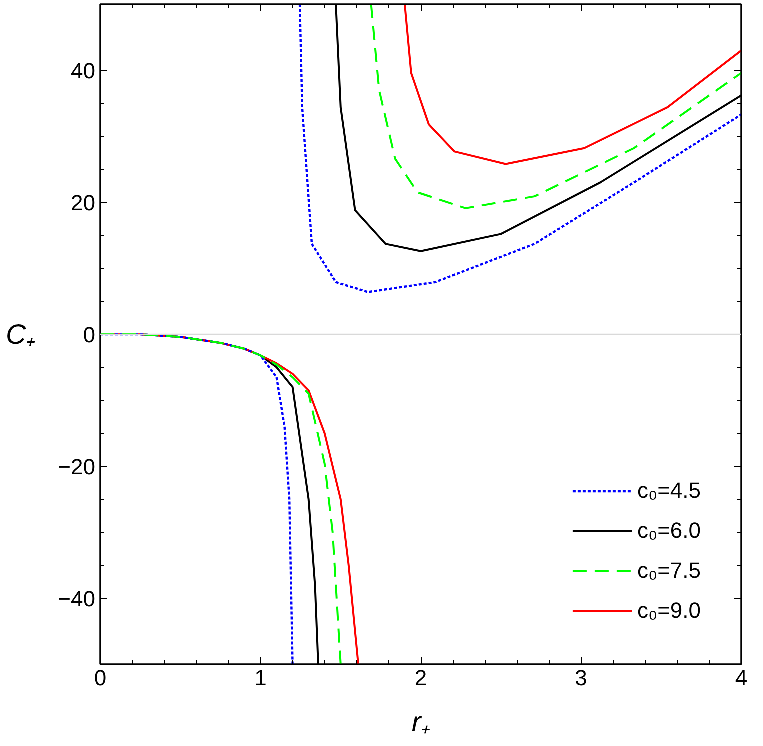  Describe the element at coordinates (77, 467) in the screenshot. I see `y-tick-label: −20` at that location.